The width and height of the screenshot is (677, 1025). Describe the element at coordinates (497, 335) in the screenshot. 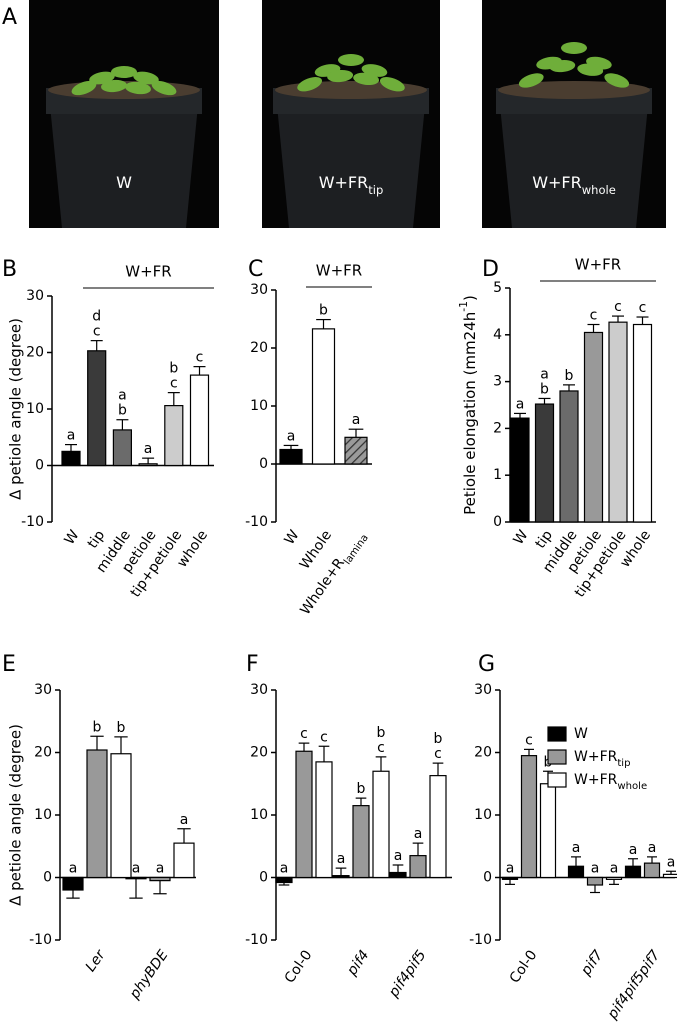

I see `y-tick-label: 4` at that location.